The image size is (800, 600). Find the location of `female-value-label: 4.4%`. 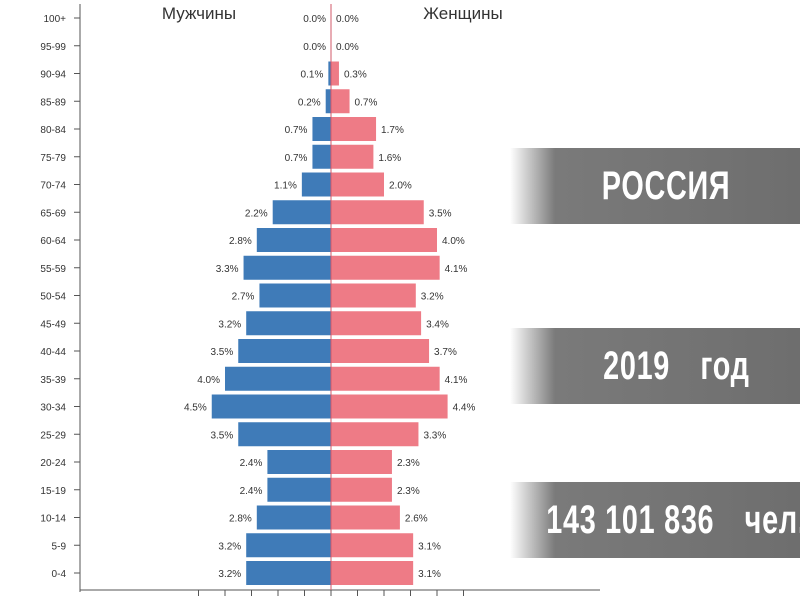

female-value-label: 4.4% is located at coordinates (464, 408).